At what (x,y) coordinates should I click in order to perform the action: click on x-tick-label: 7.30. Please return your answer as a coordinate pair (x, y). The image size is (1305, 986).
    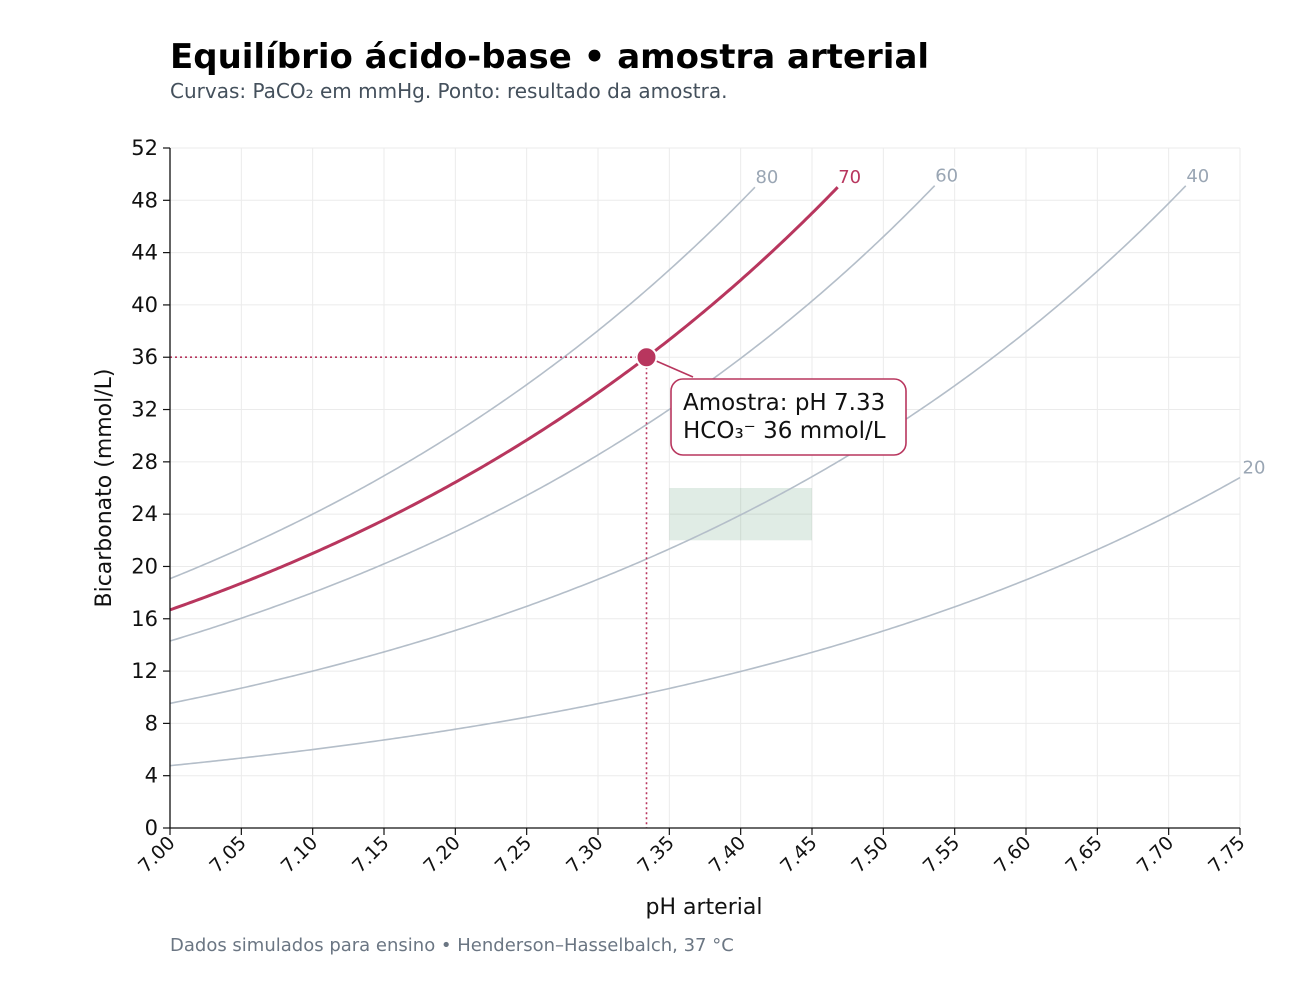
    Looking at the image, I should click on (584, 854).